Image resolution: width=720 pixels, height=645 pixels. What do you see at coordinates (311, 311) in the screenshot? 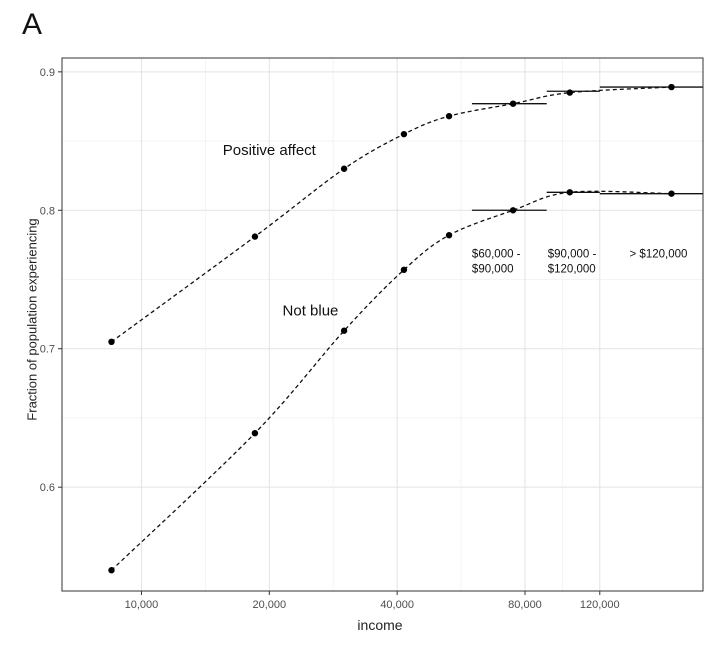
I see `series-label-not-blue: Not blue` at bounding box center [311, 311].